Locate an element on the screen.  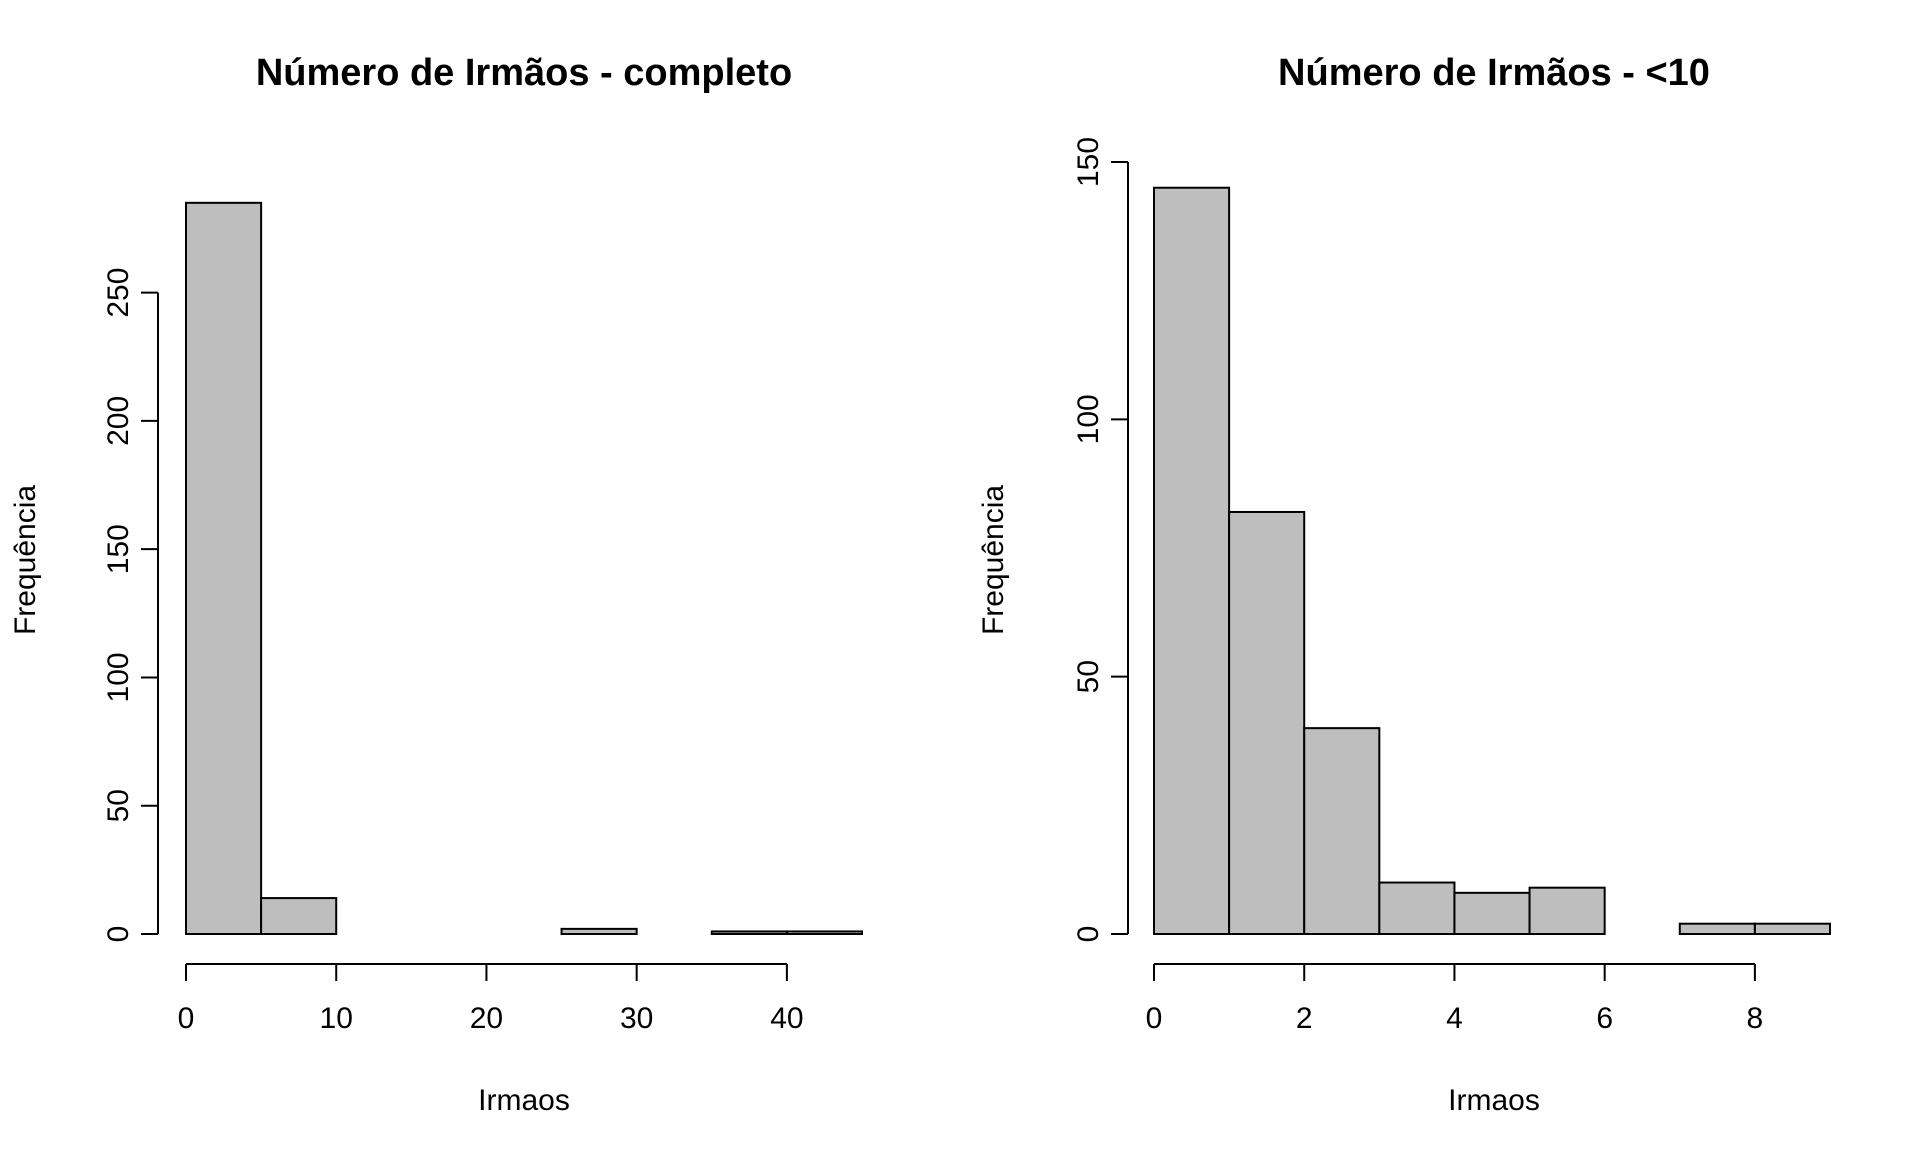
y-tick-label: 200 is located at coordinates (118, 421).